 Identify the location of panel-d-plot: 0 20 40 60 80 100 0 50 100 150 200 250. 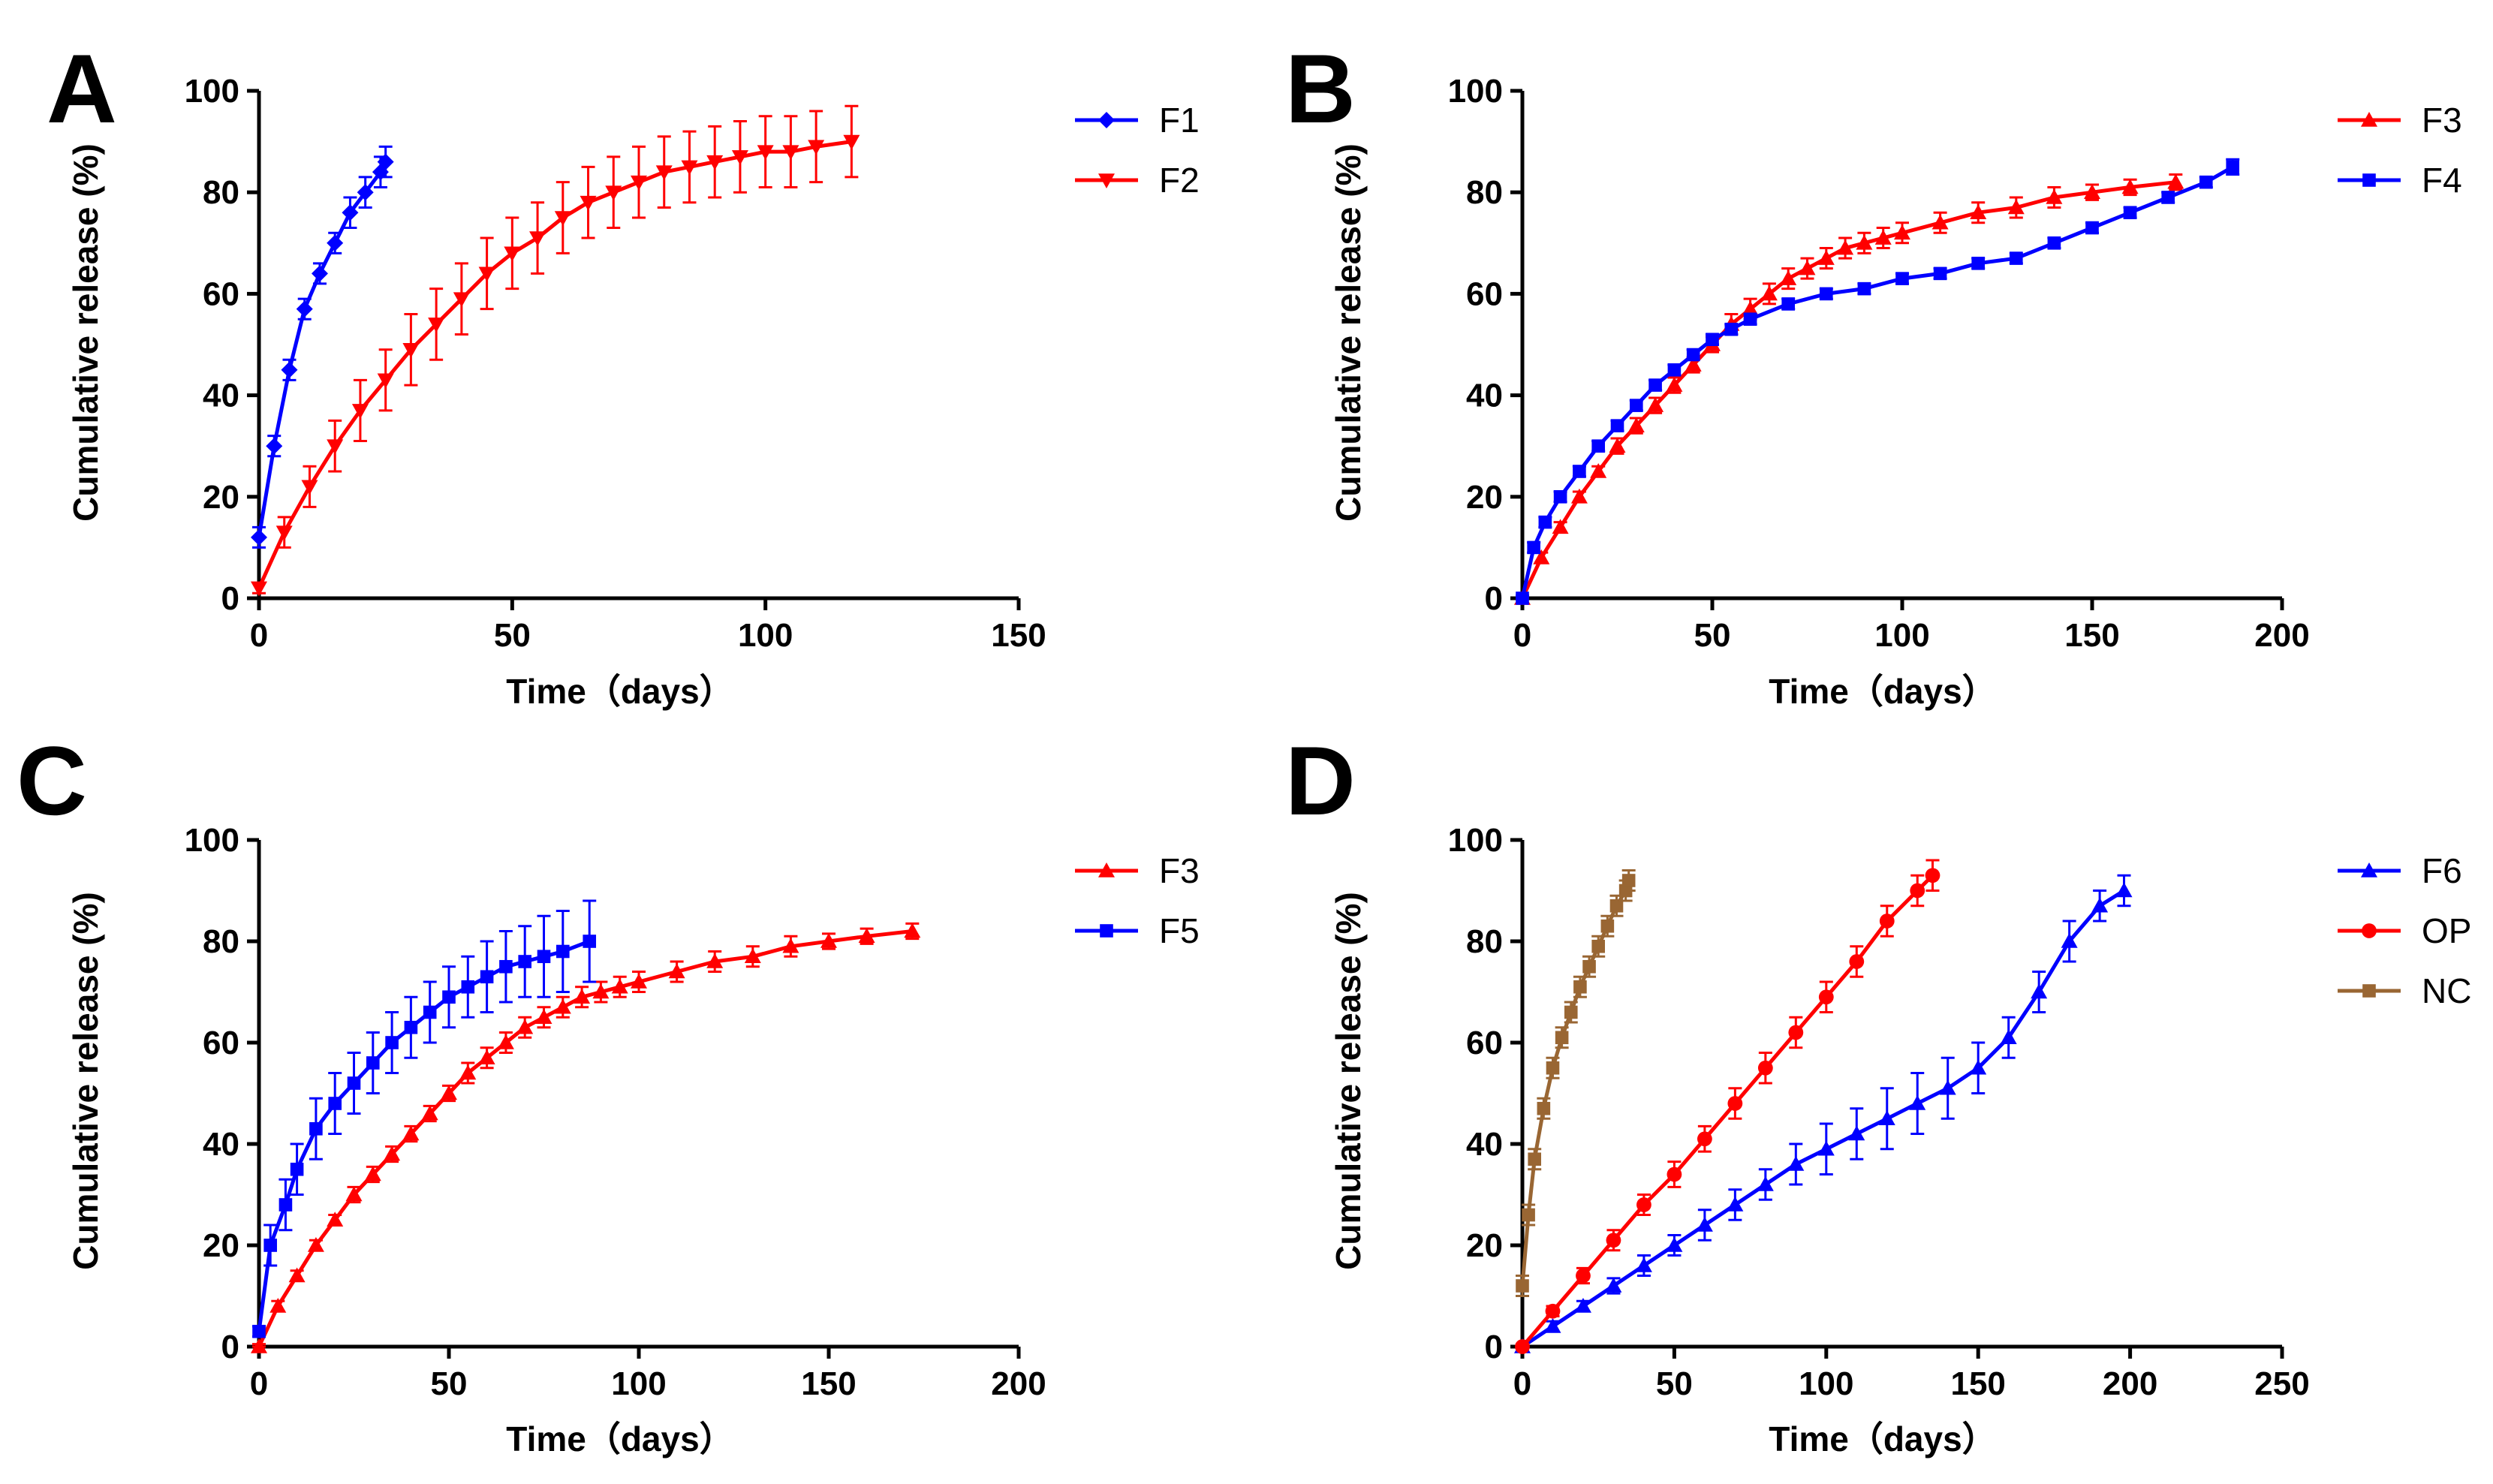
(1879, 1112).